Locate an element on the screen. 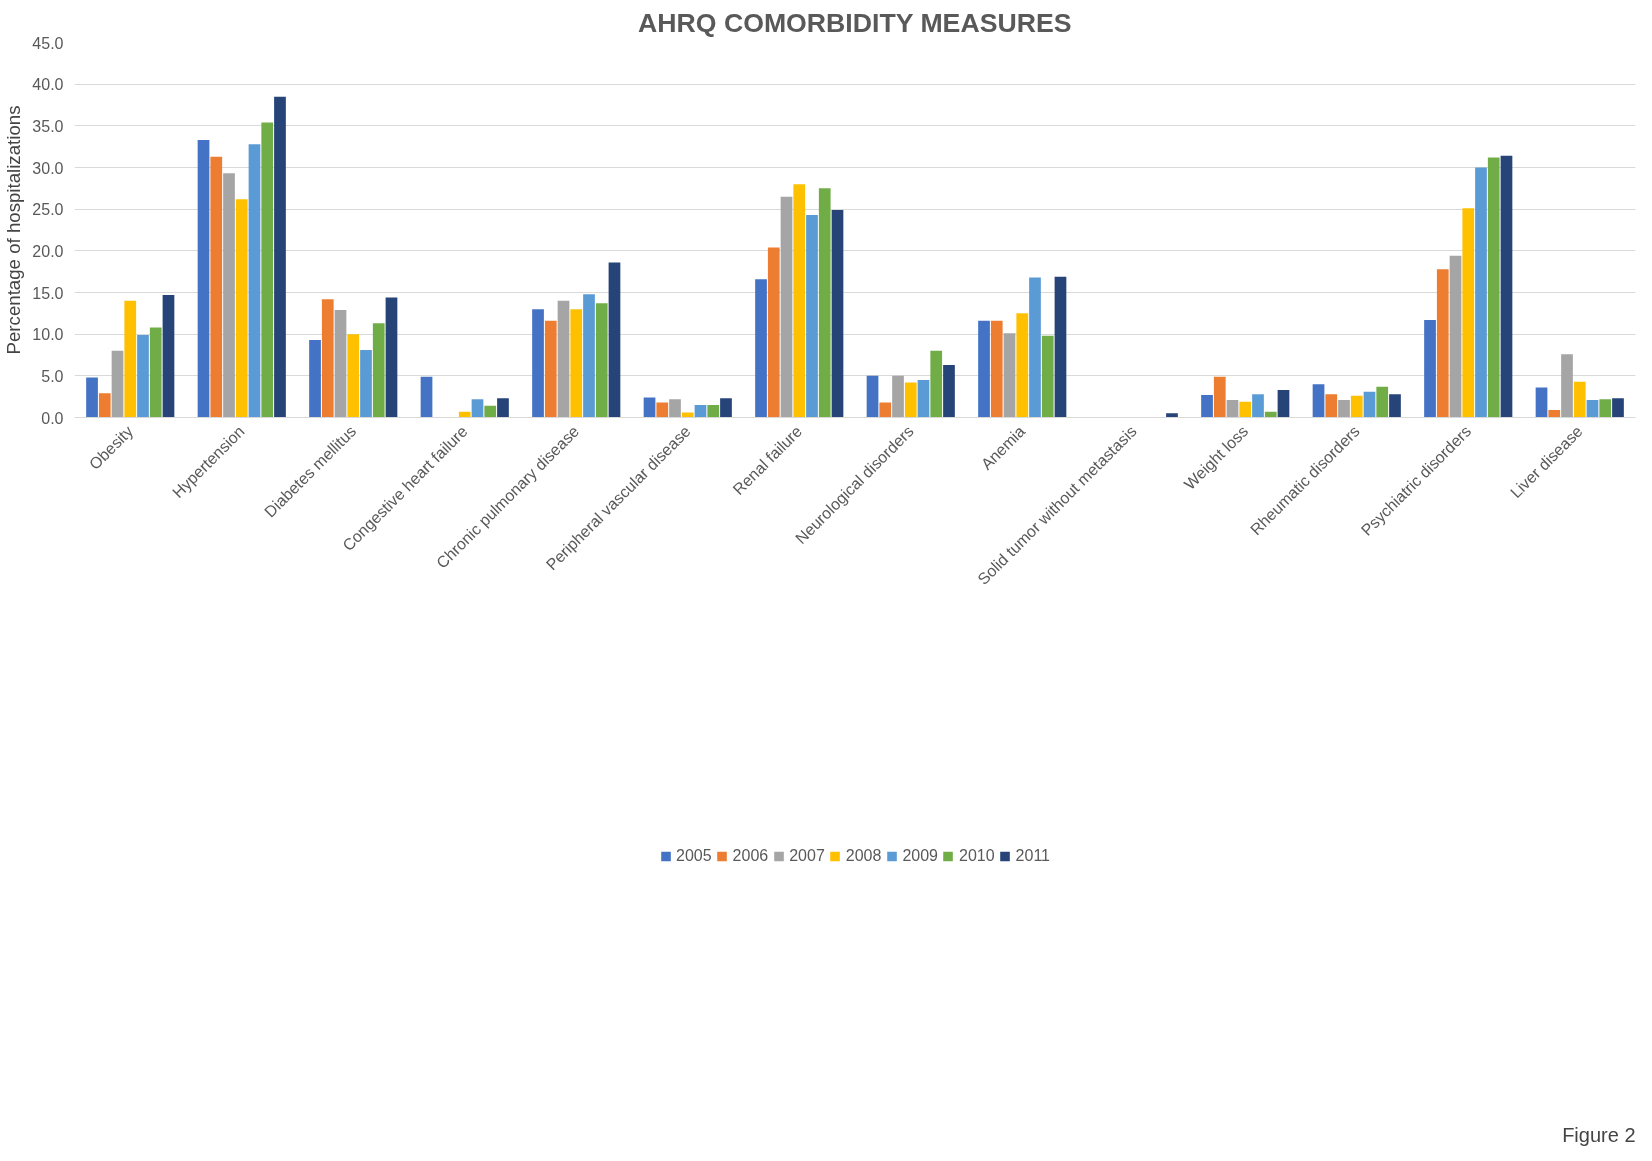 This screenshot has height=1161, width=1652. y-tick-label: 10.0 is located at coordinates (48, 335).